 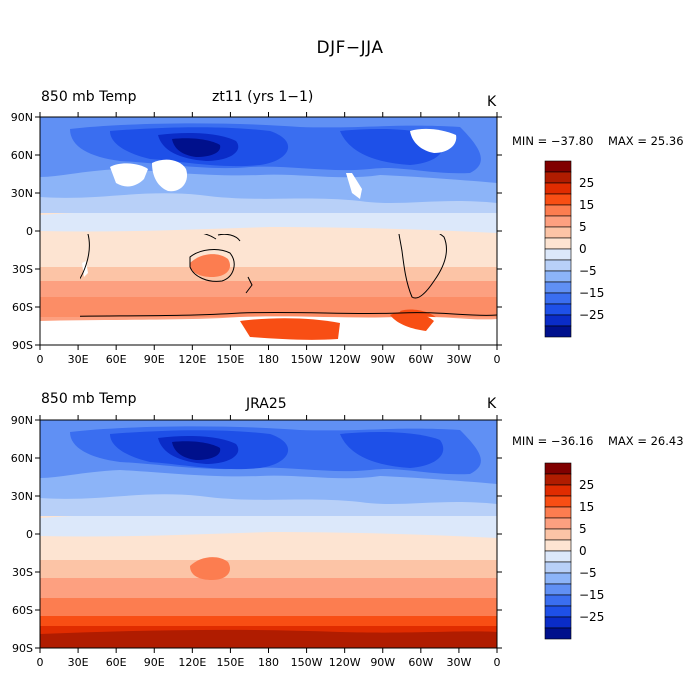 What do you see at coordinates (154, 359) in the screenshot?
I see `lon-tick-label: 90E` at bounding box center [154, 359].